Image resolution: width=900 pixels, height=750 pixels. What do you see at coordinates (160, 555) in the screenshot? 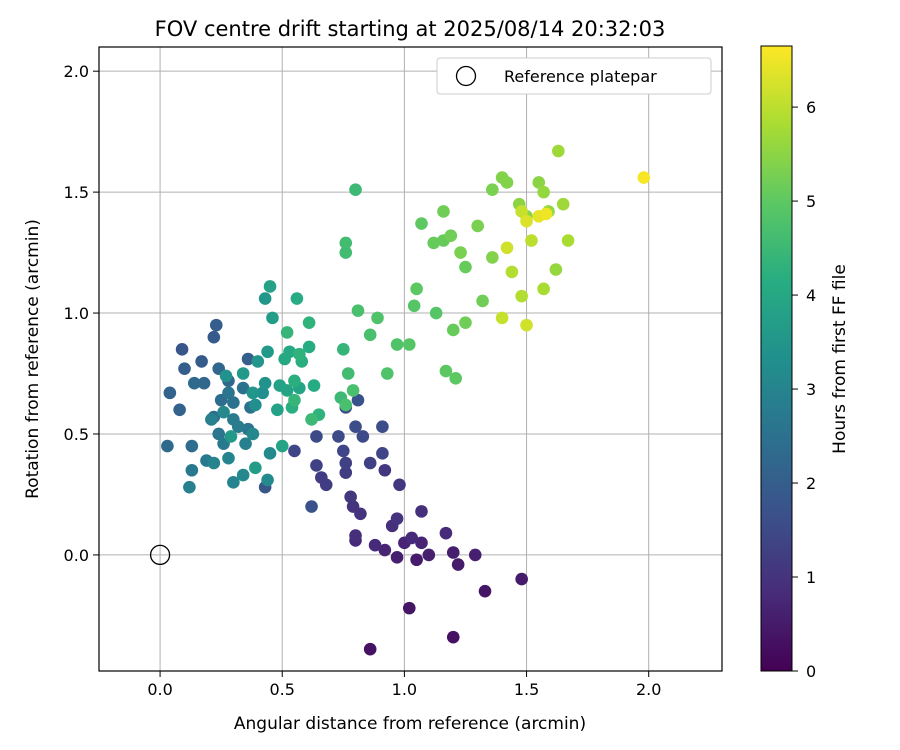
I see `reference-platepar-marker` at bounding box center [160, 555].